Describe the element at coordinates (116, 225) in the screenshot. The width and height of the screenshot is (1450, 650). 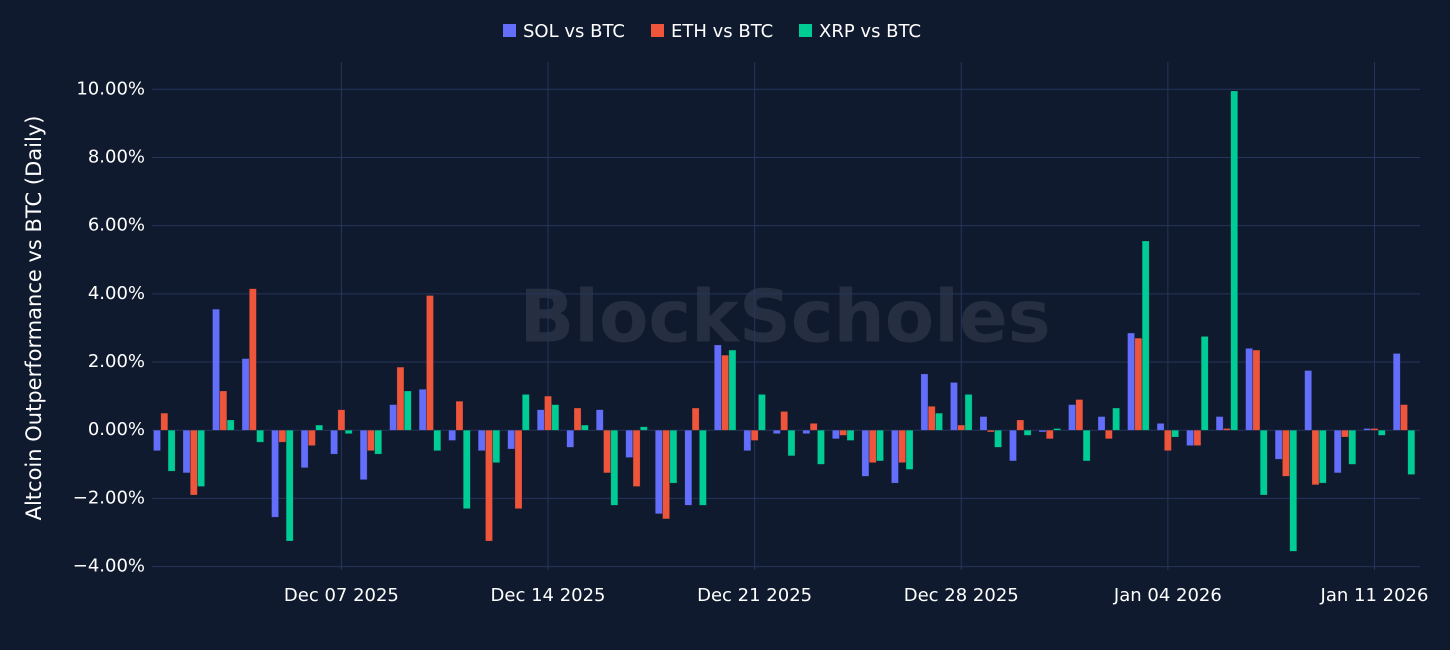
I see `y-tick-label: 6.00%` at that location.